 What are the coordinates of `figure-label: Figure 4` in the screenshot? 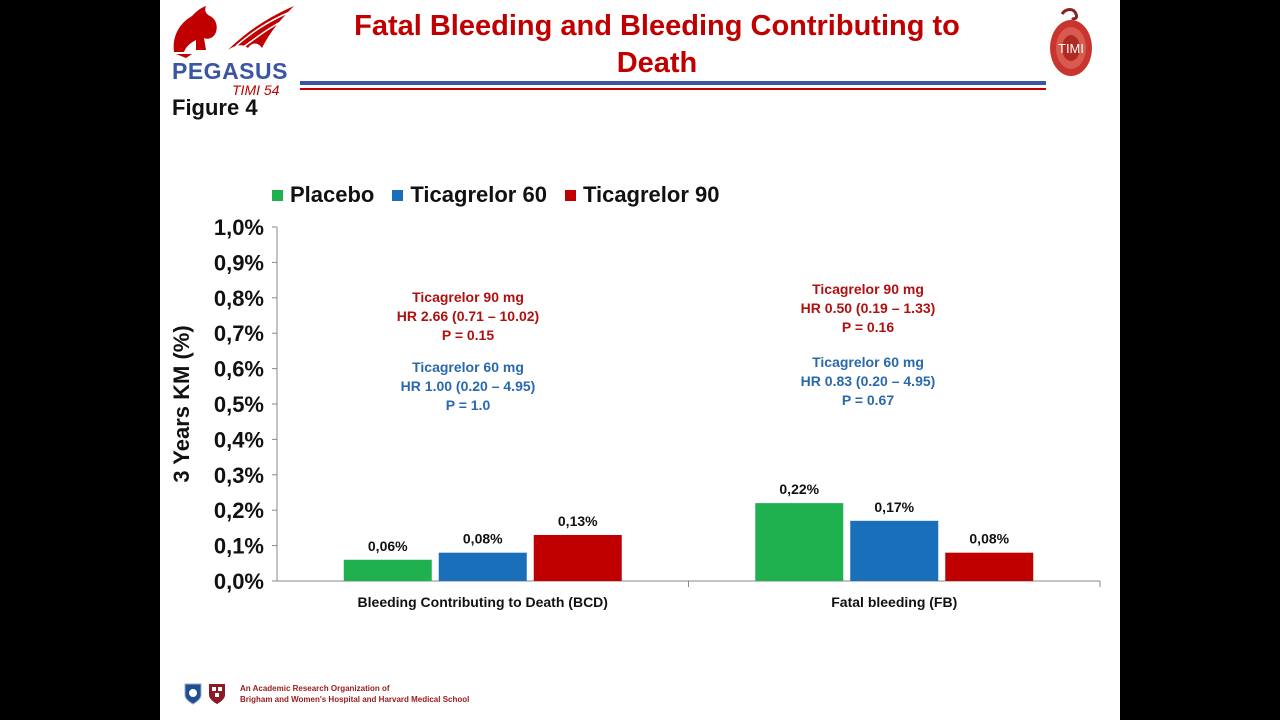 It's located at (215, 107).